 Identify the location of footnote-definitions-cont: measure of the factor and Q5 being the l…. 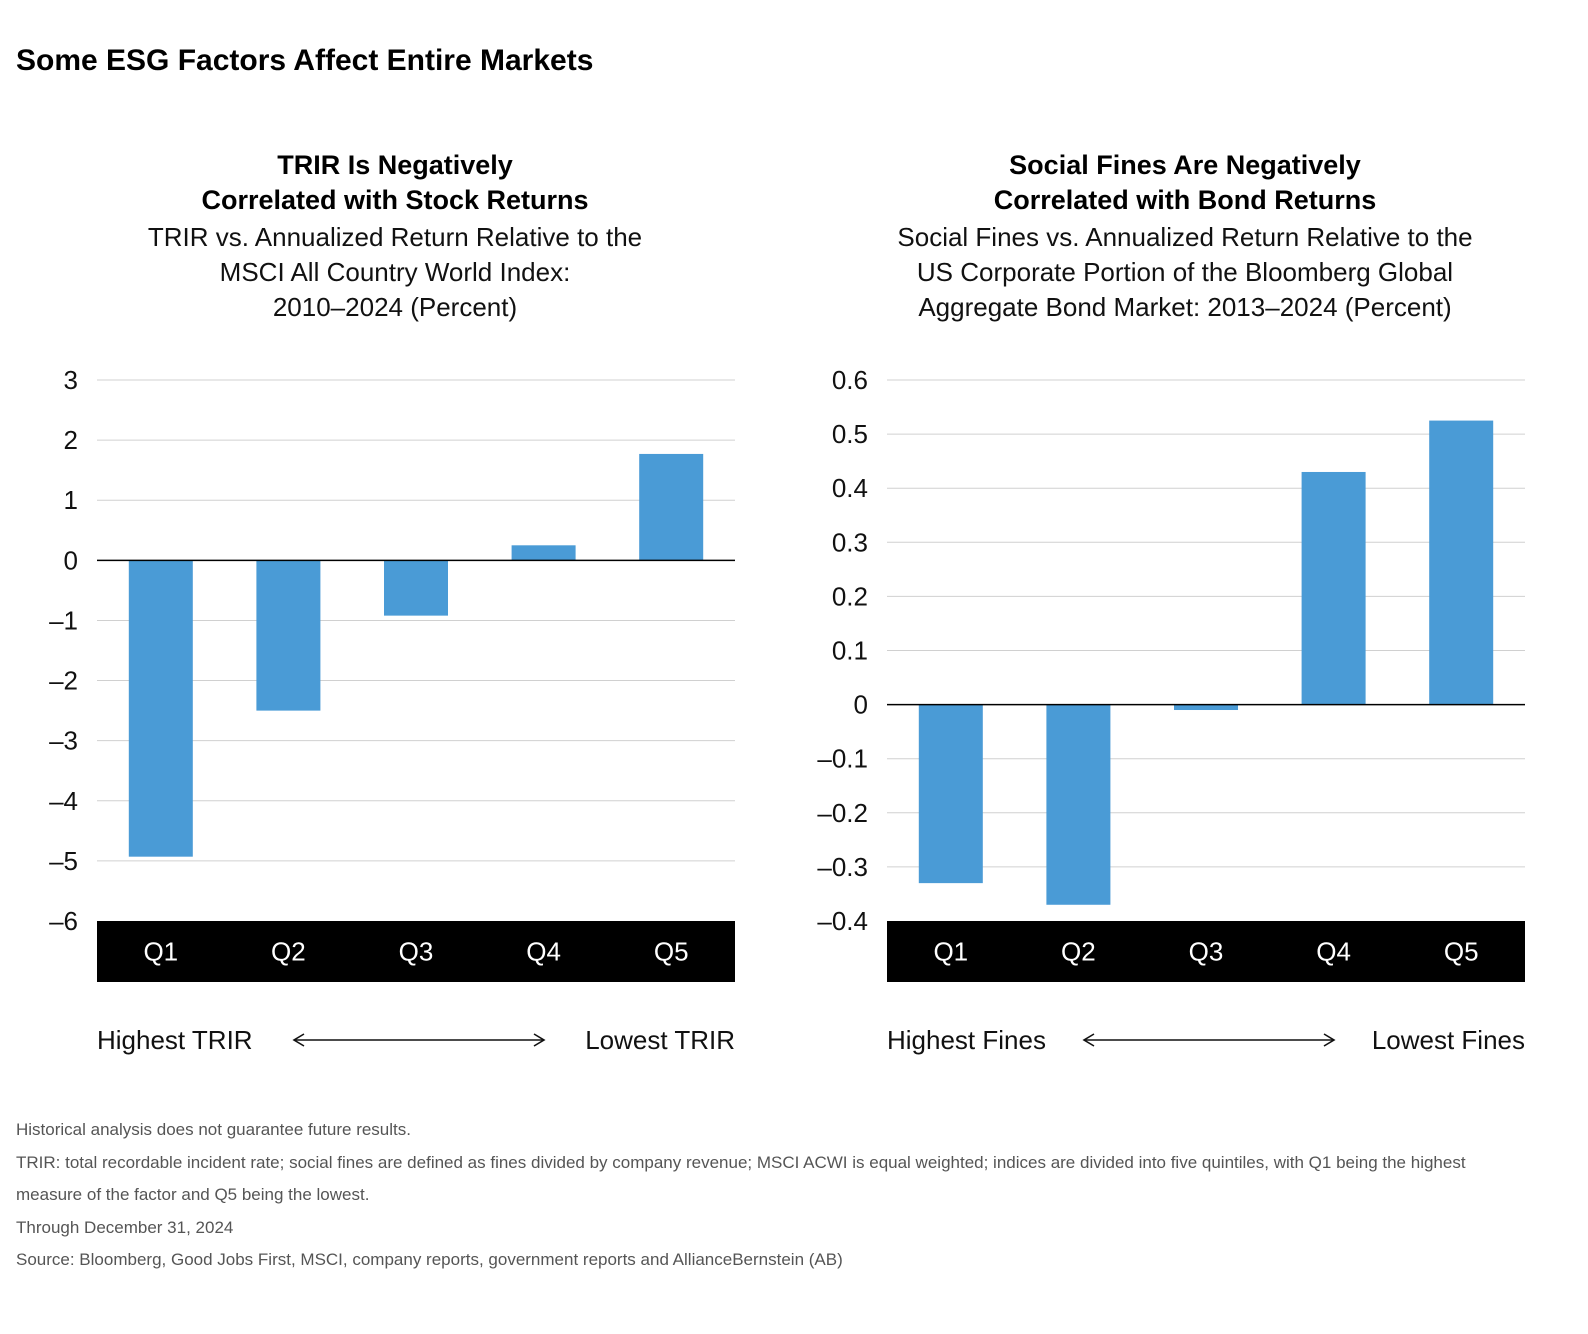
(193, 1194).